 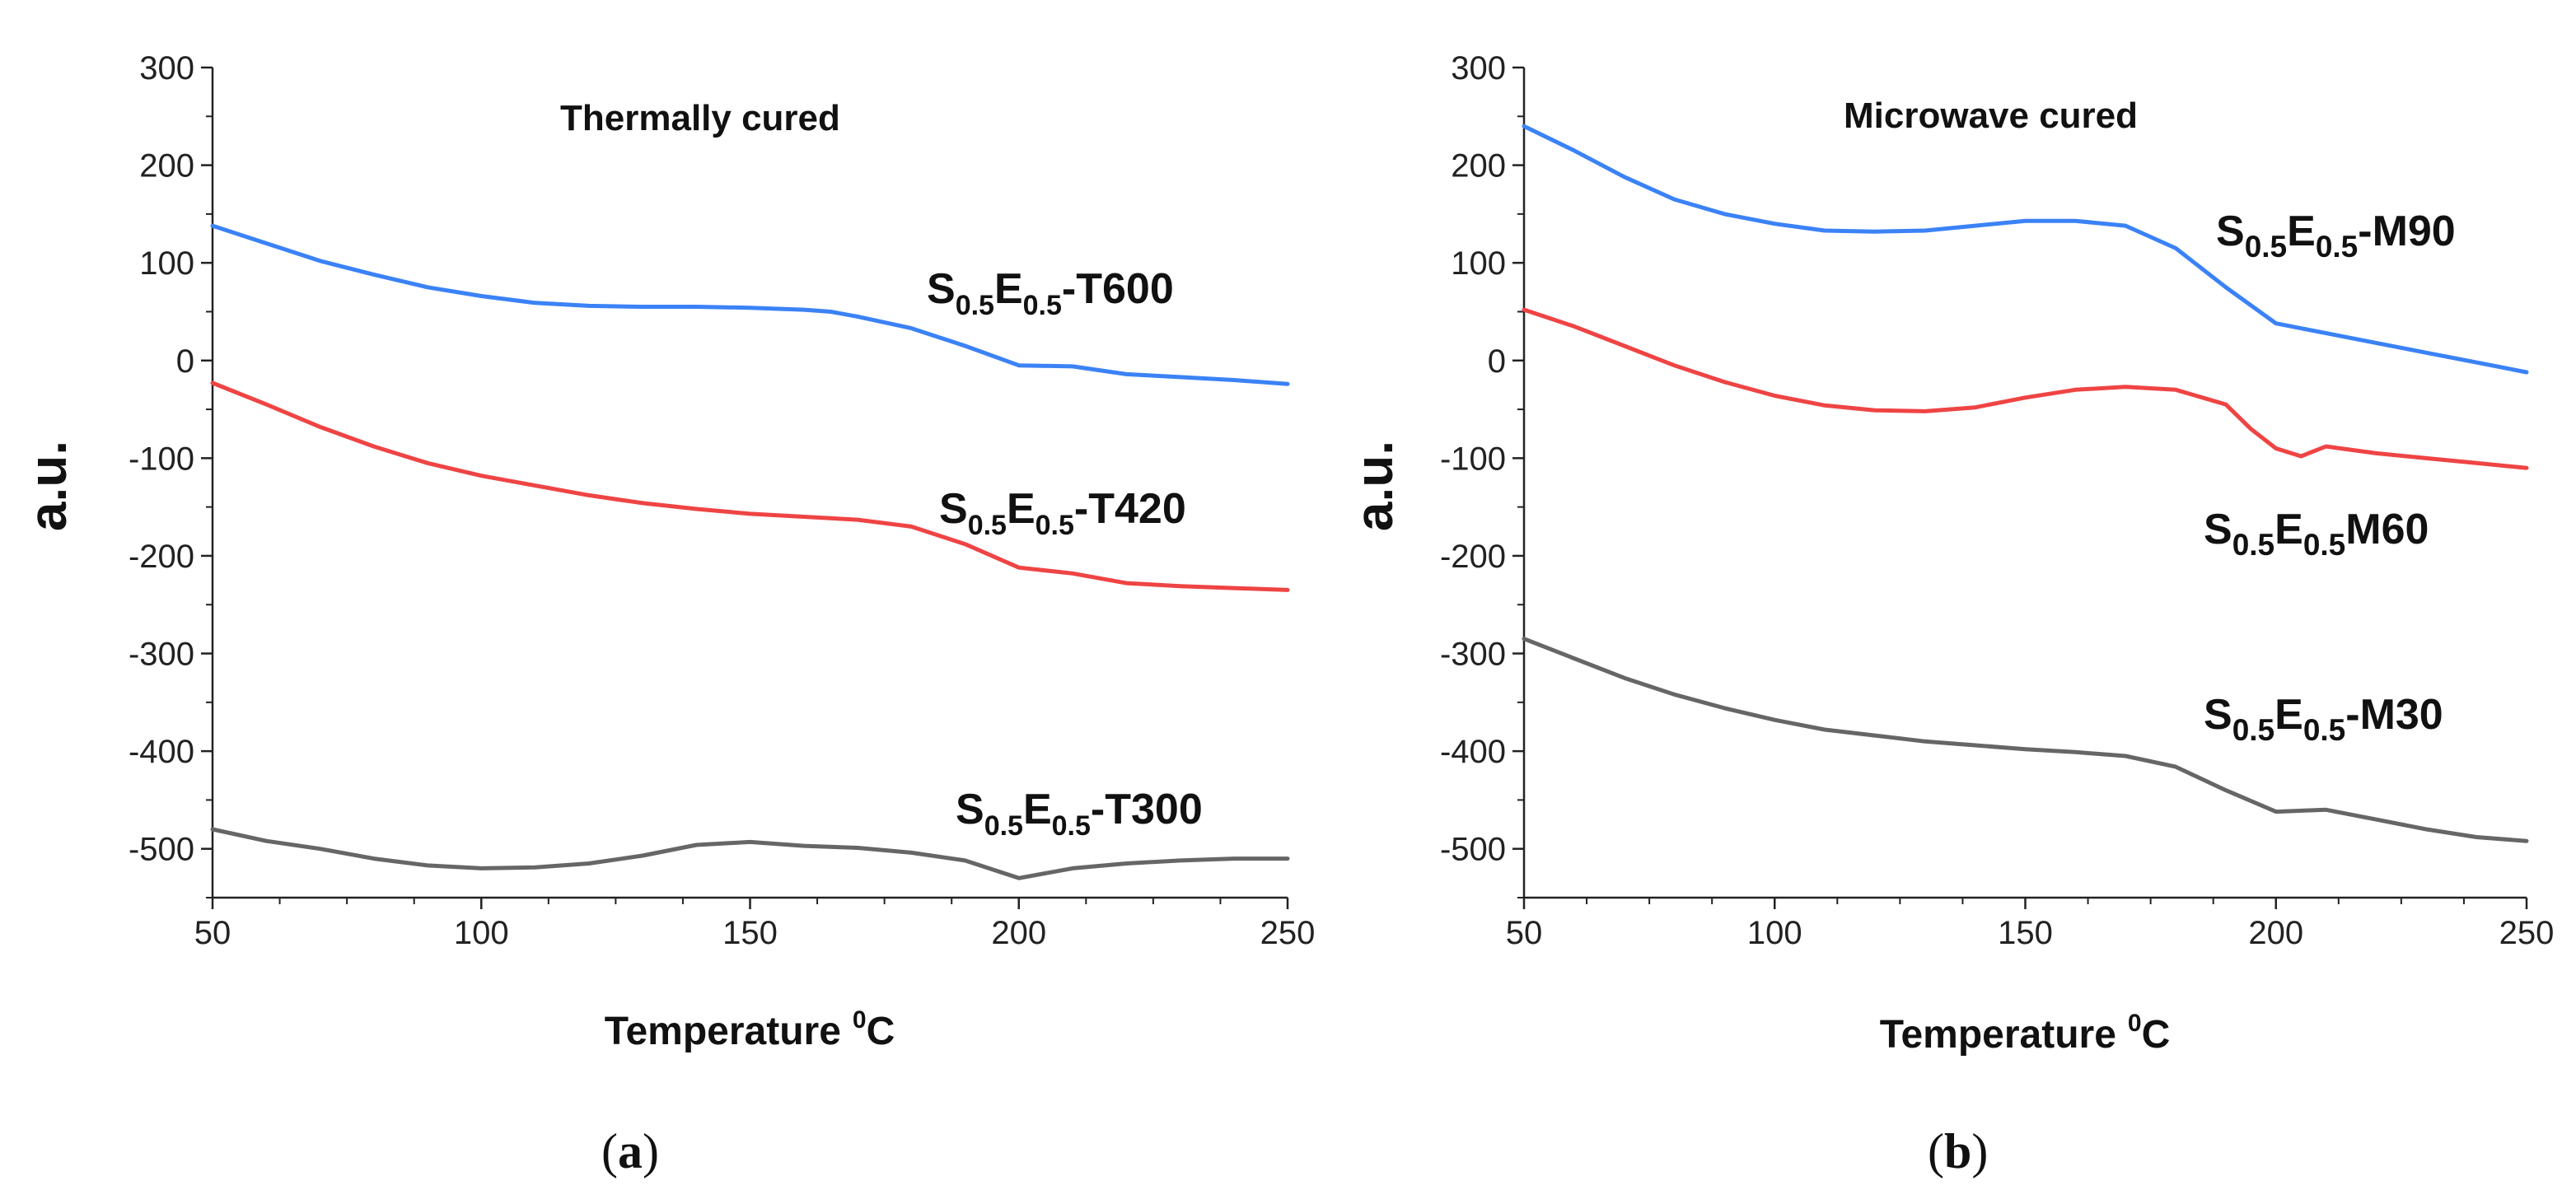 I want to click on series-label-suffix: -T300, so click(x=1147, y=809).